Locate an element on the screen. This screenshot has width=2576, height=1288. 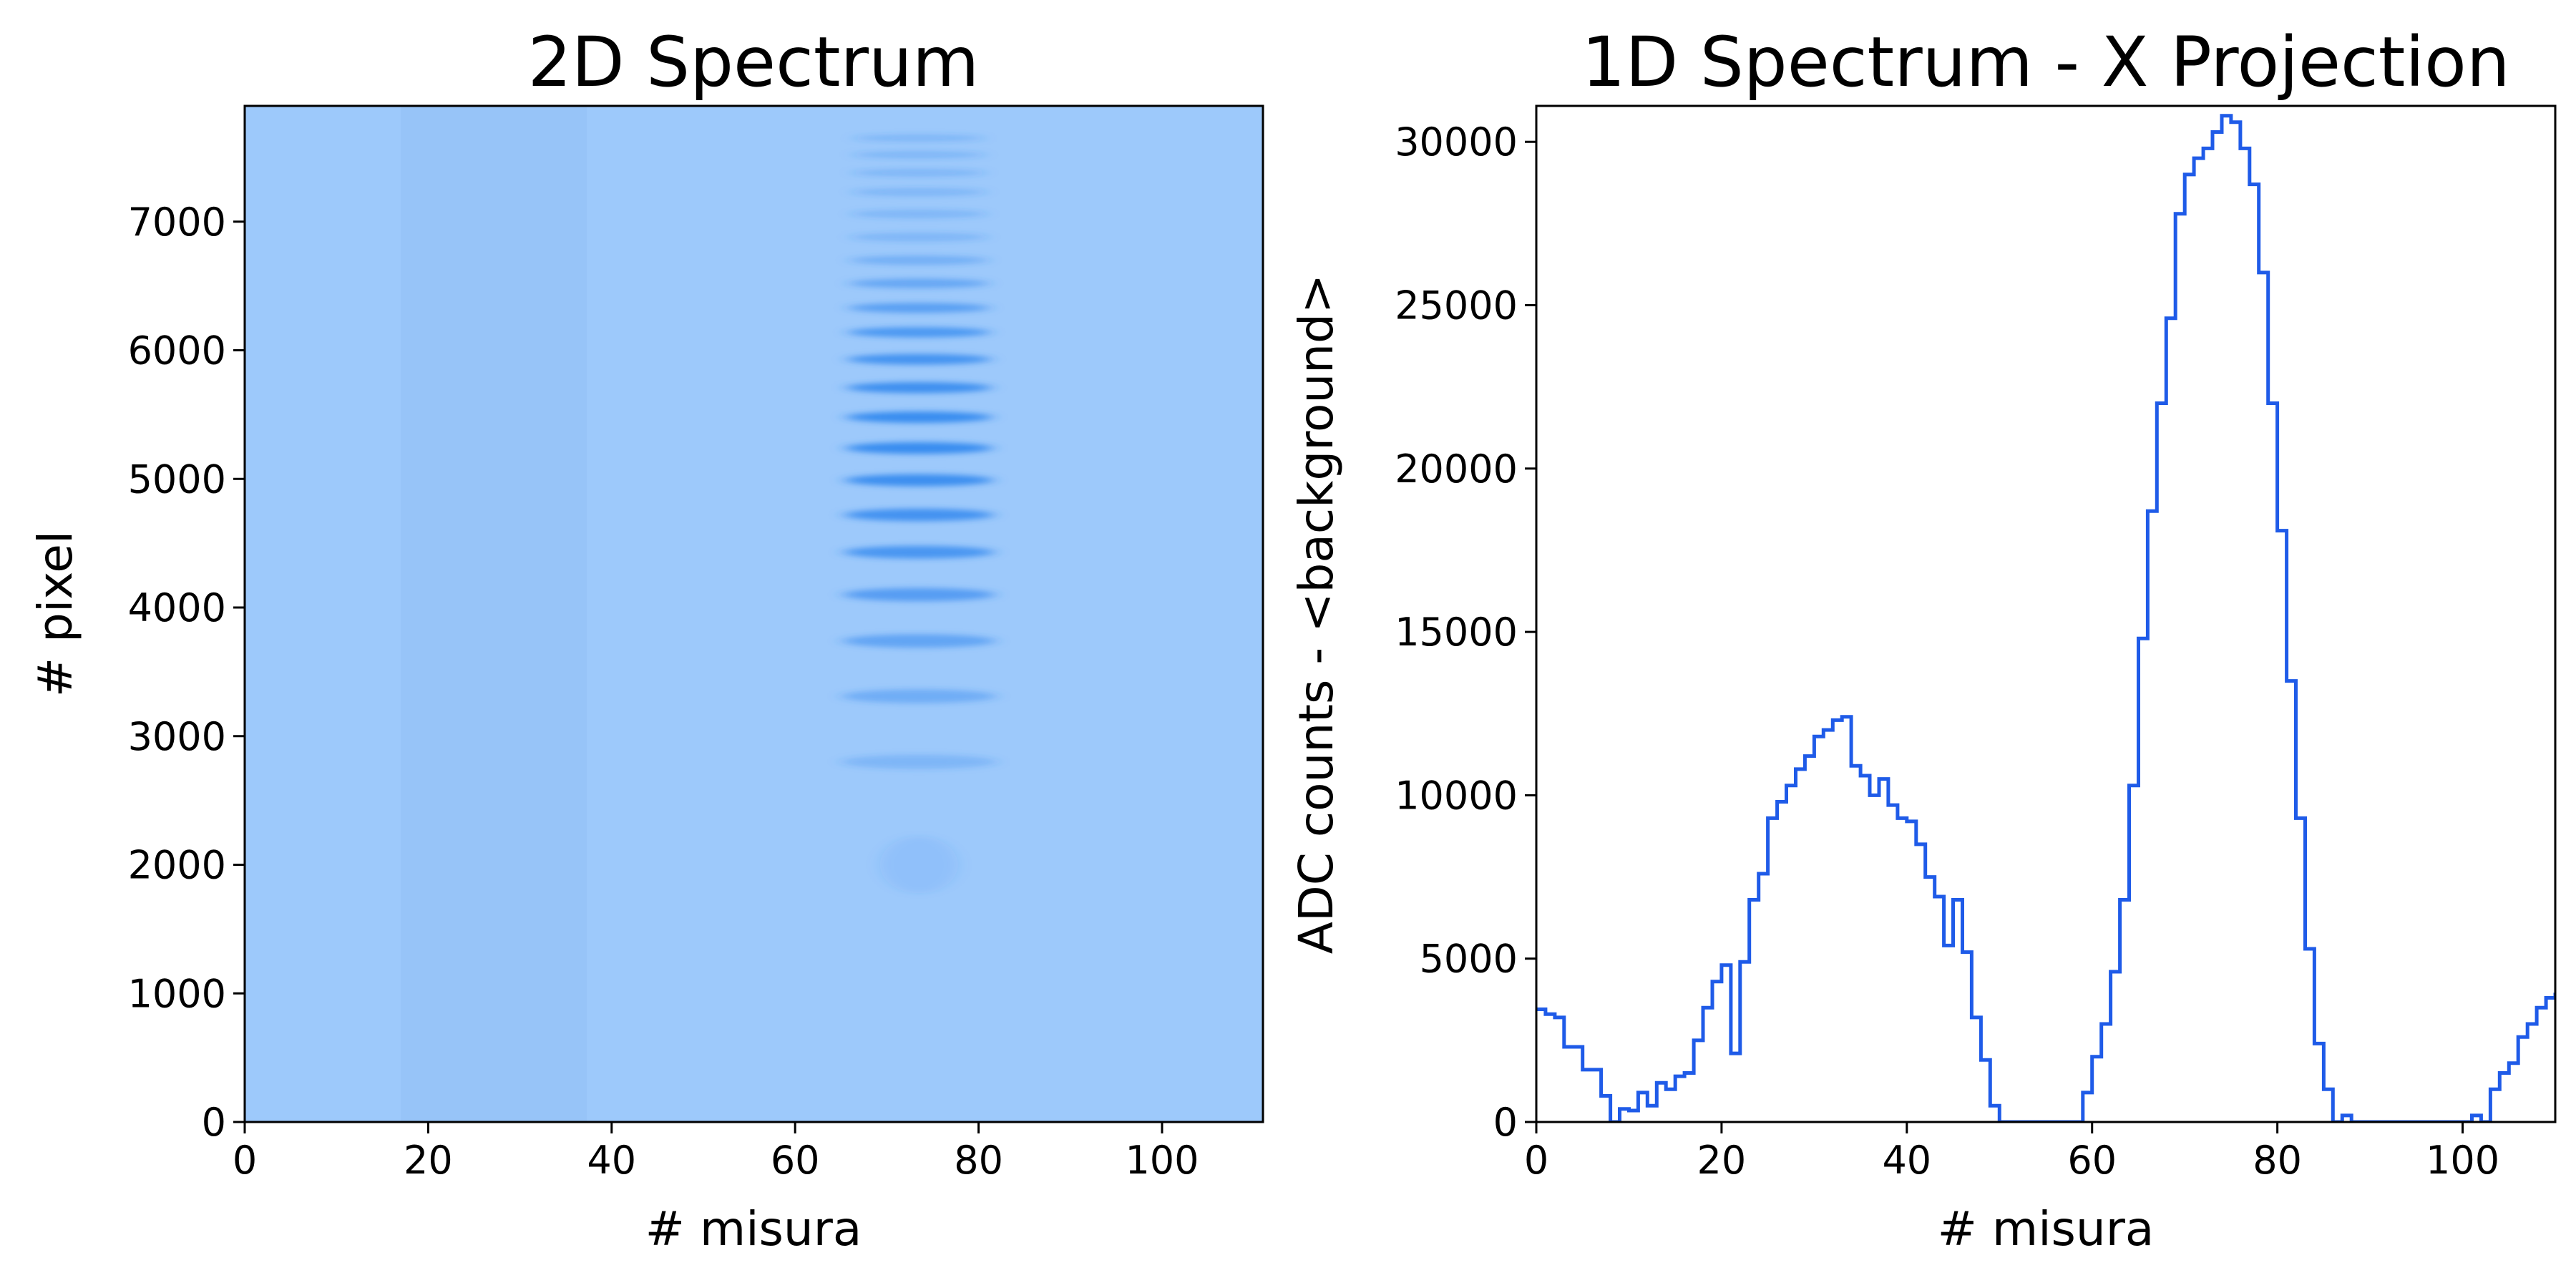
heatmap-y-ticks: 0 1000 2000 3000 4000 5000 6000 7000 is located at coordinates (186, 672).